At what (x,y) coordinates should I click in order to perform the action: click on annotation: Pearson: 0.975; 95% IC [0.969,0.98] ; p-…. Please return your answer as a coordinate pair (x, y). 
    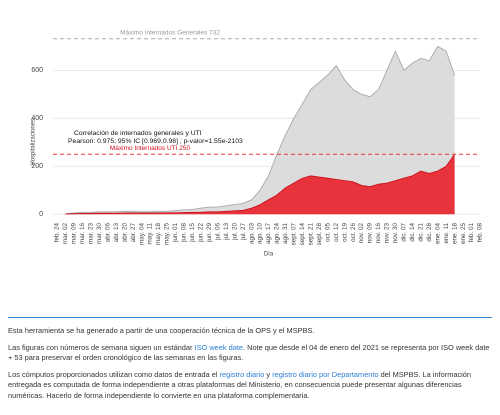
    Looking at the image, I should click on (155, 141).